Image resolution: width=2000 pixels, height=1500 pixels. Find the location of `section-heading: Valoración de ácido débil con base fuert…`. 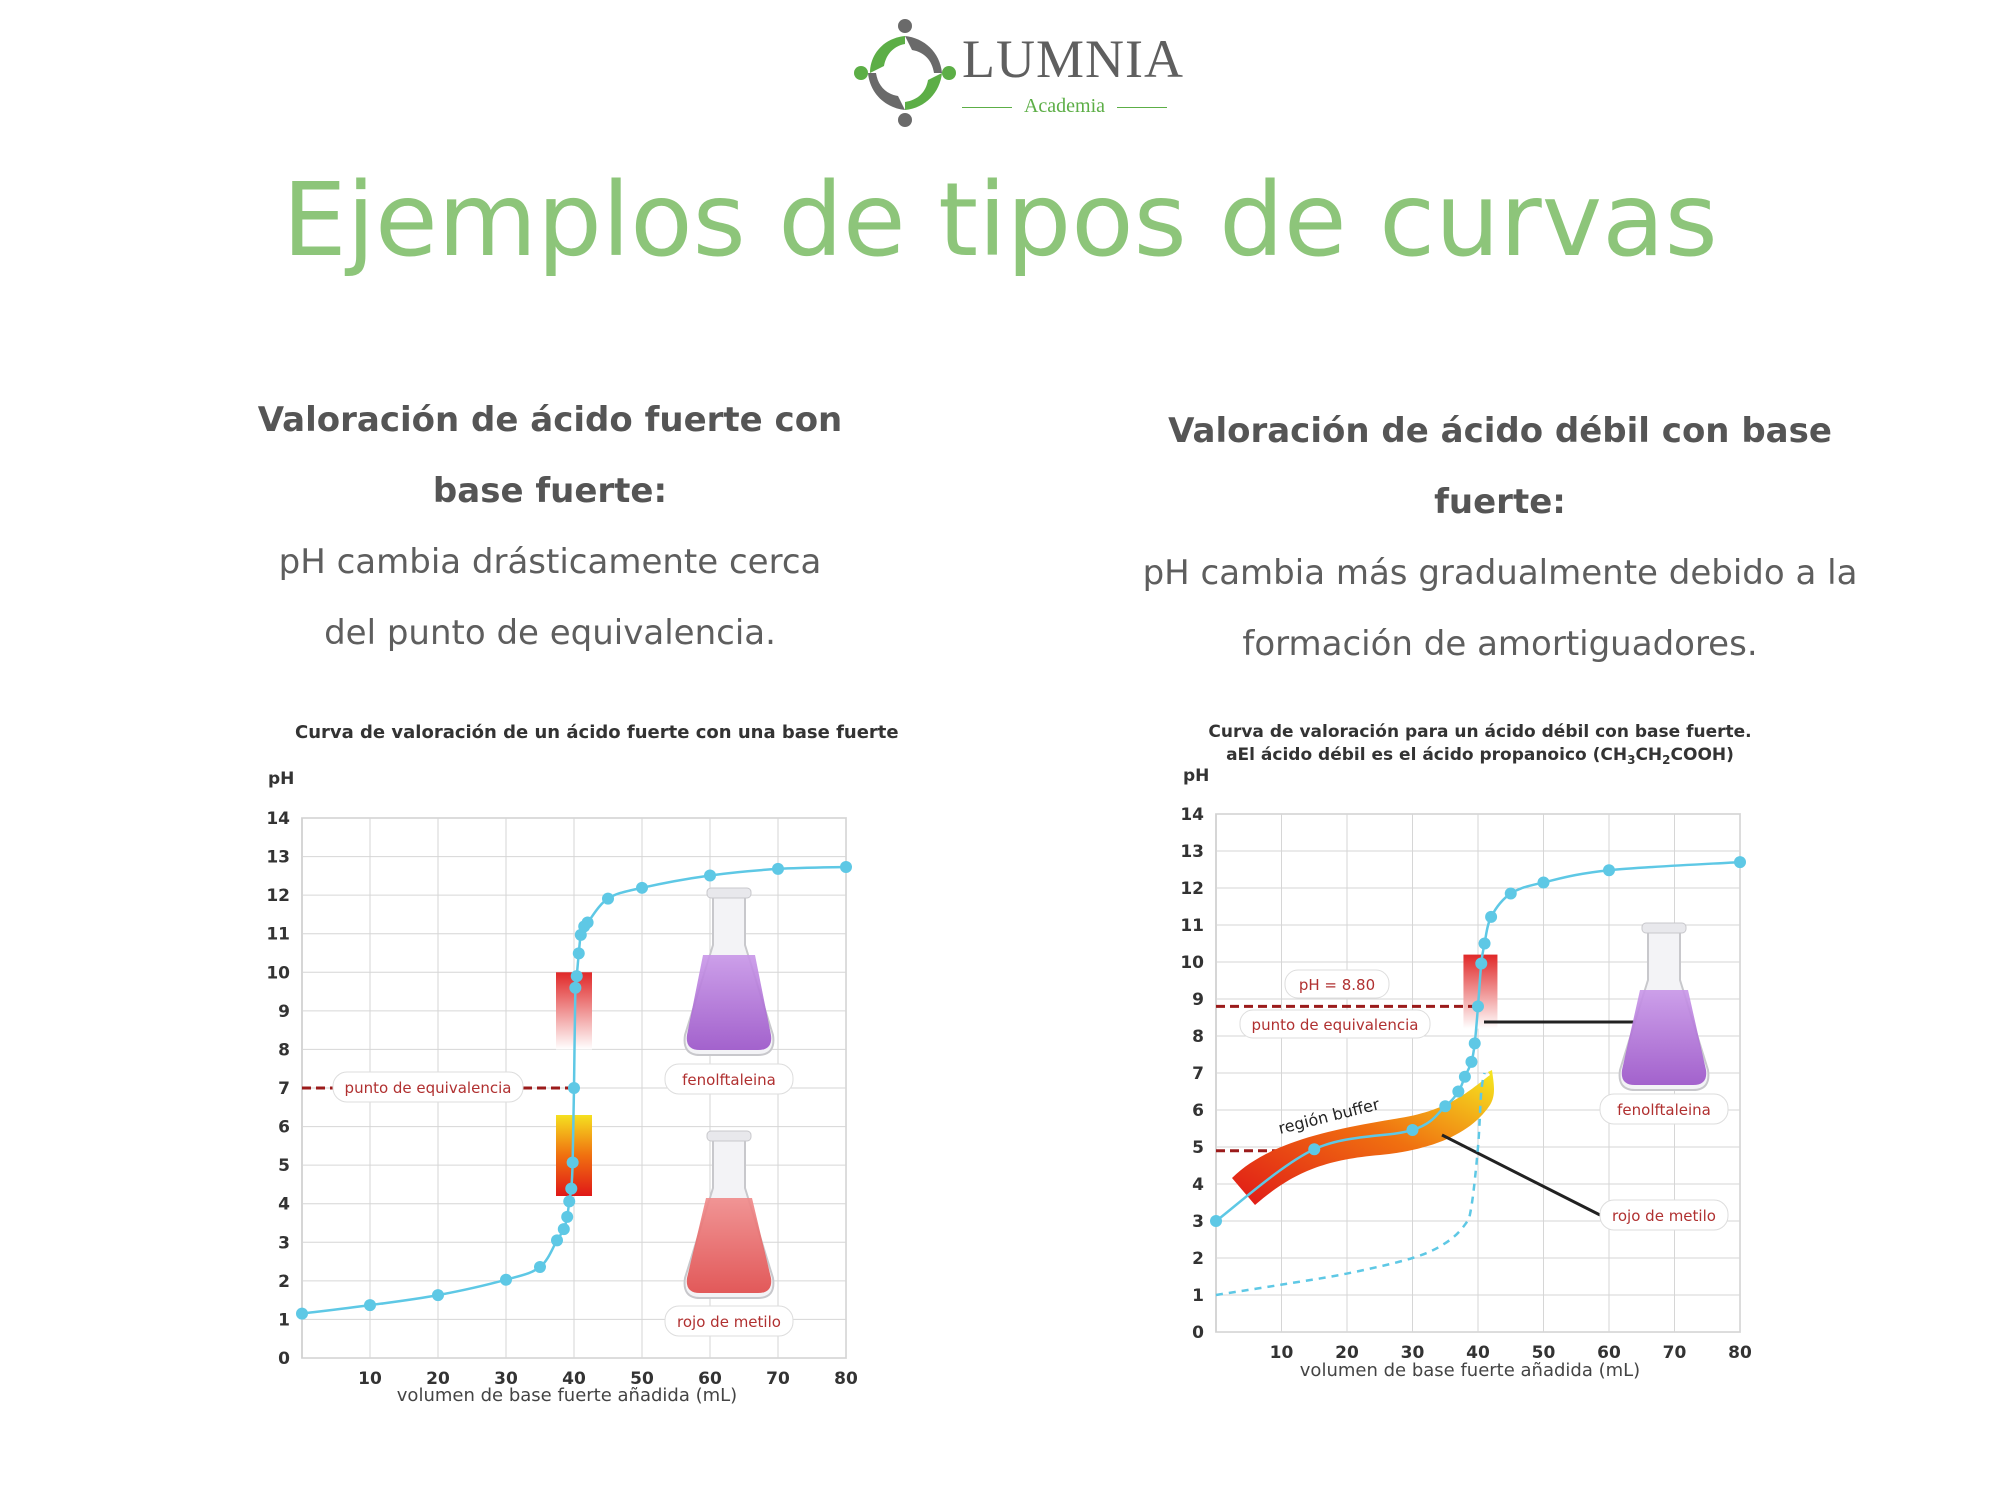

section-heading: Valoración de ácido débil con base fuert… is located at coordinates (1500, 466).